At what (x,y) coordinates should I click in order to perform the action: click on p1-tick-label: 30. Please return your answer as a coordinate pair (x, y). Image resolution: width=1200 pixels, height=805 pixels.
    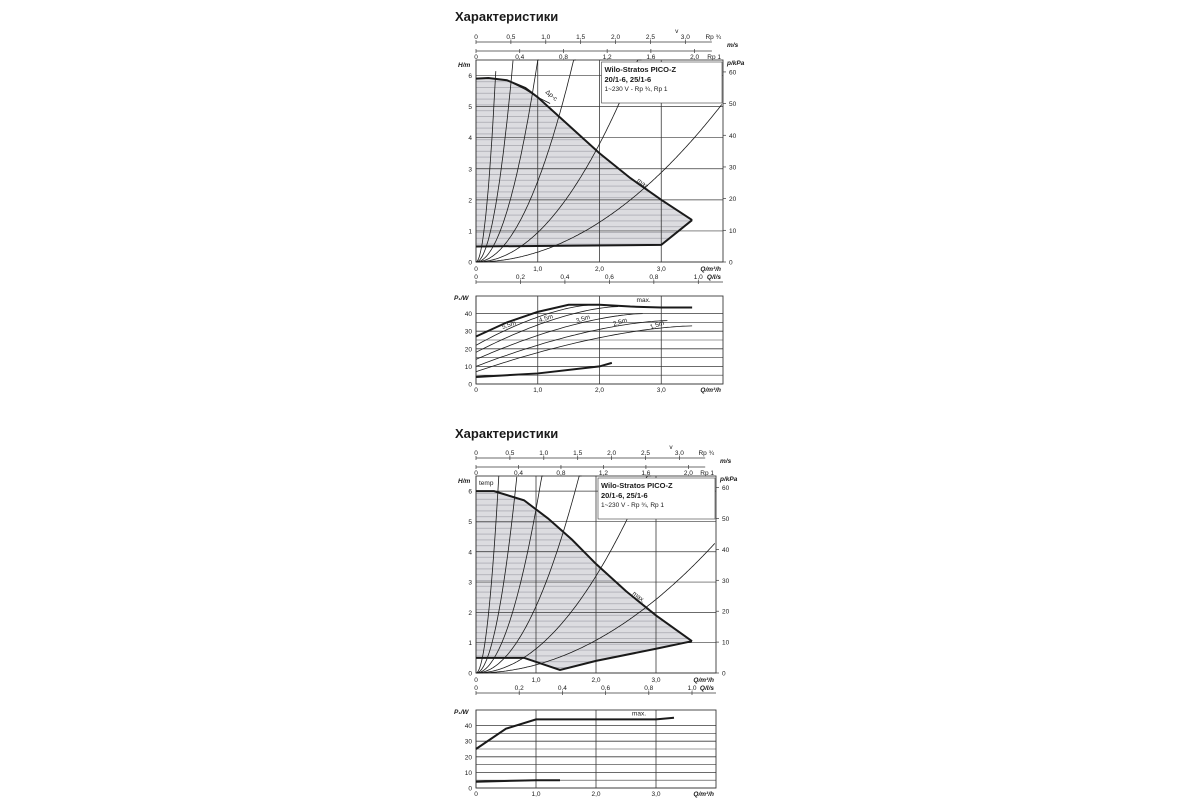
    Looking at the image, I should click on (469, 332).